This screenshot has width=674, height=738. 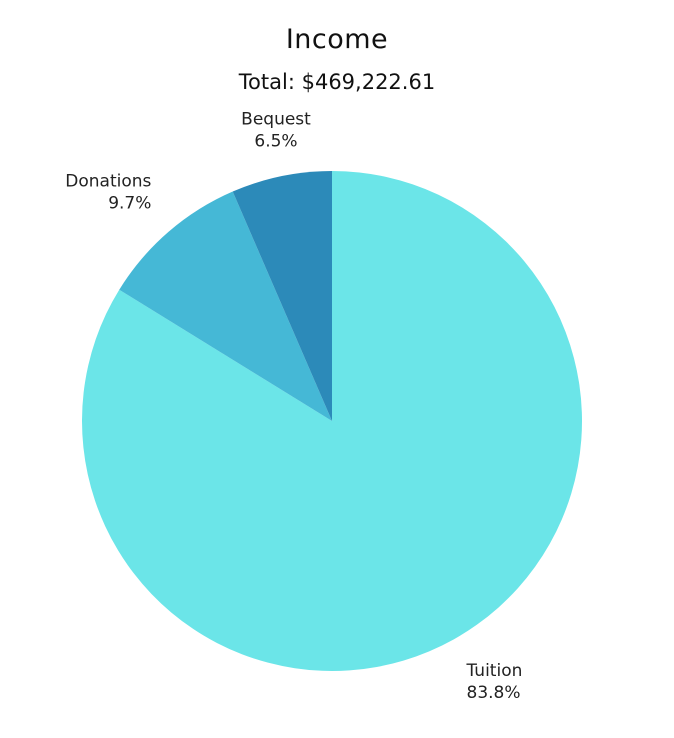 I want to click on slice-label-tuition: Tuition, so click(x=494, y=671).